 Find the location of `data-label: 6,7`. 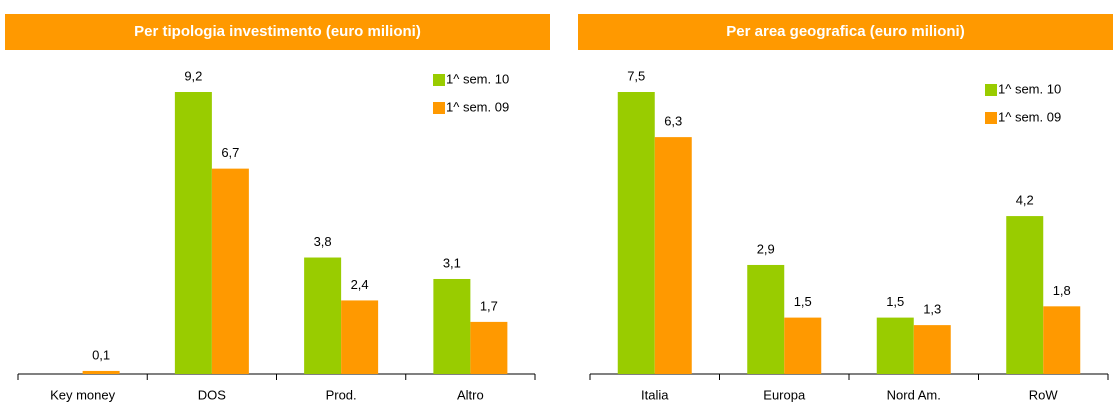

data-label: 6,7 is located at coordinates (230, 152).